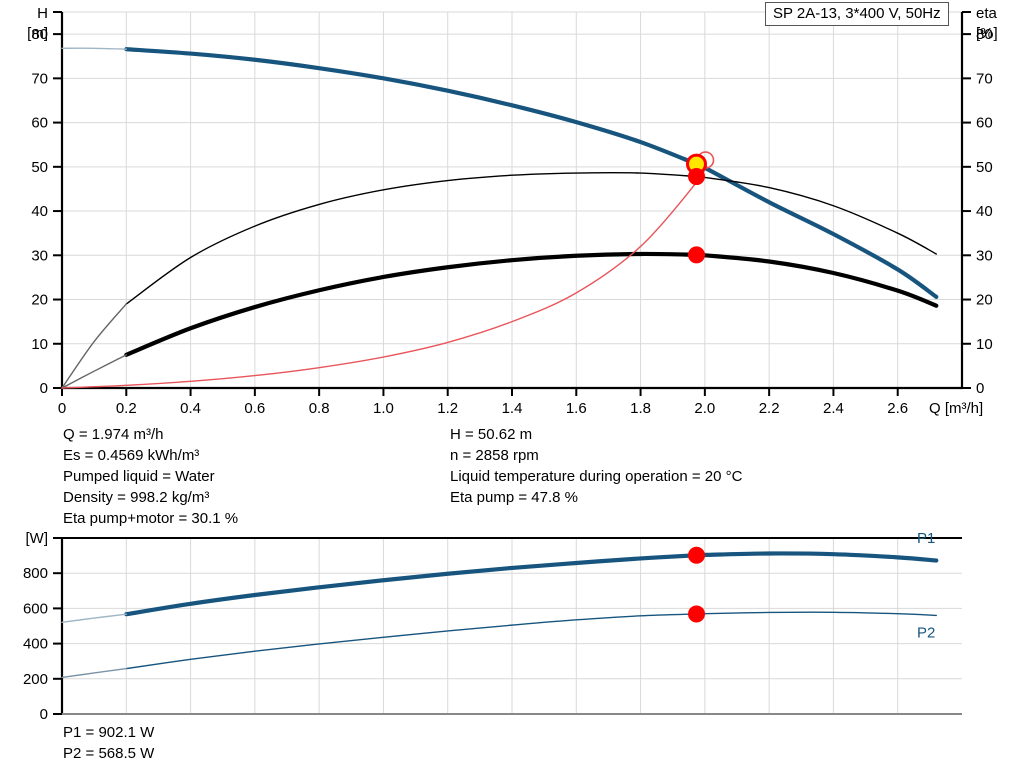 Image resolution: width=1024 pixels, height=781 pixels. Describe the element at coordinates (576, 408) in the screenshot. I see `x-tick-label: 1.6` at that location.